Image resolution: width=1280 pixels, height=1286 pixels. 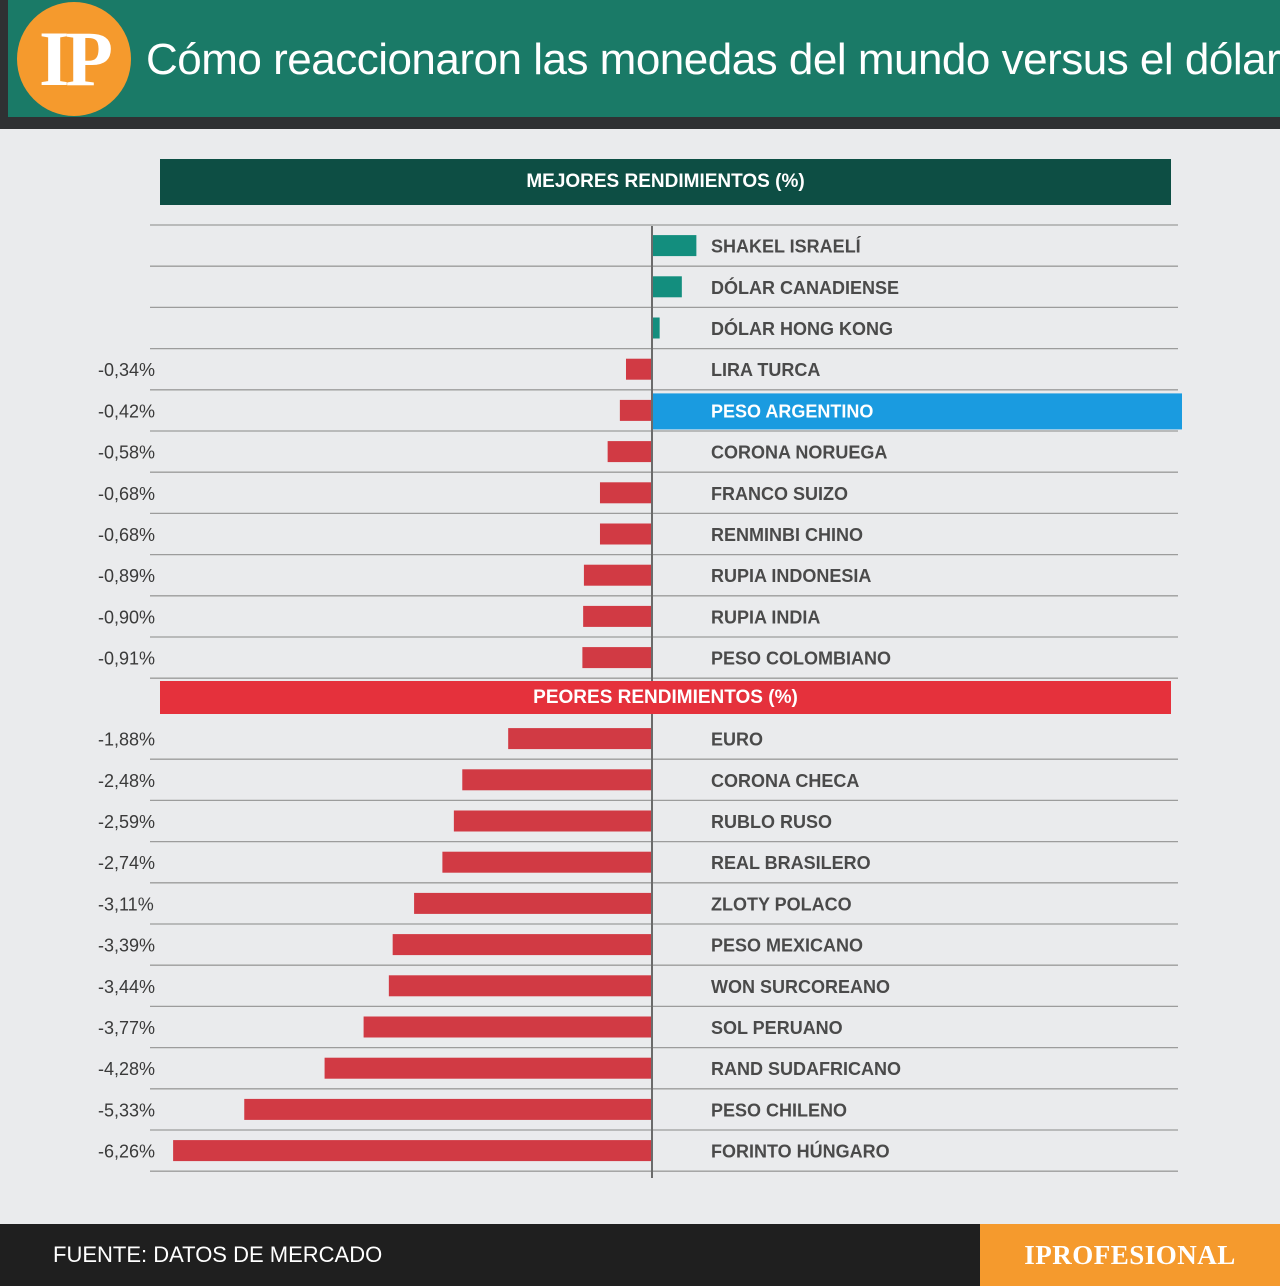 I want to click on value-label: -3,11%, so click(x=126, y=904).